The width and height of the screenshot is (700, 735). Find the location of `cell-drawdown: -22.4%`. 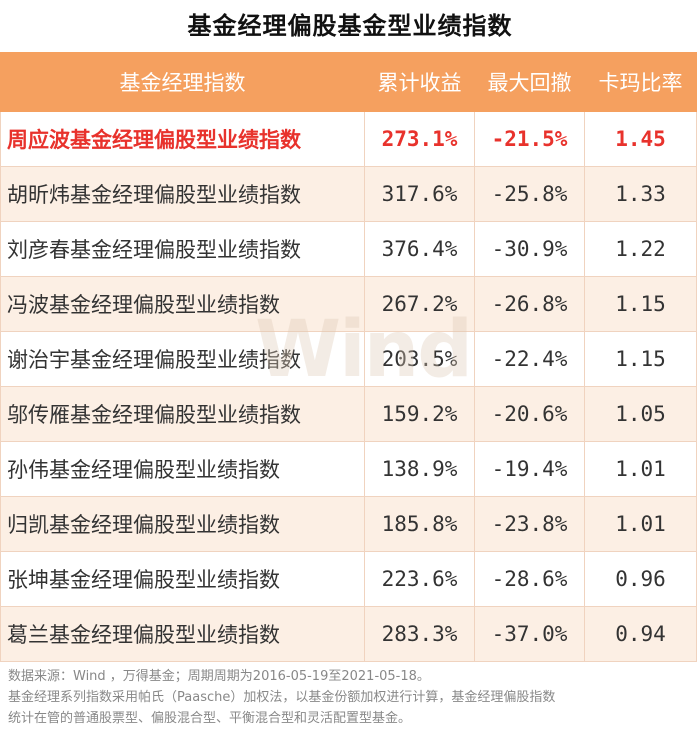

cell-drawdown: -22.4% is located at coordinates (529, 359).